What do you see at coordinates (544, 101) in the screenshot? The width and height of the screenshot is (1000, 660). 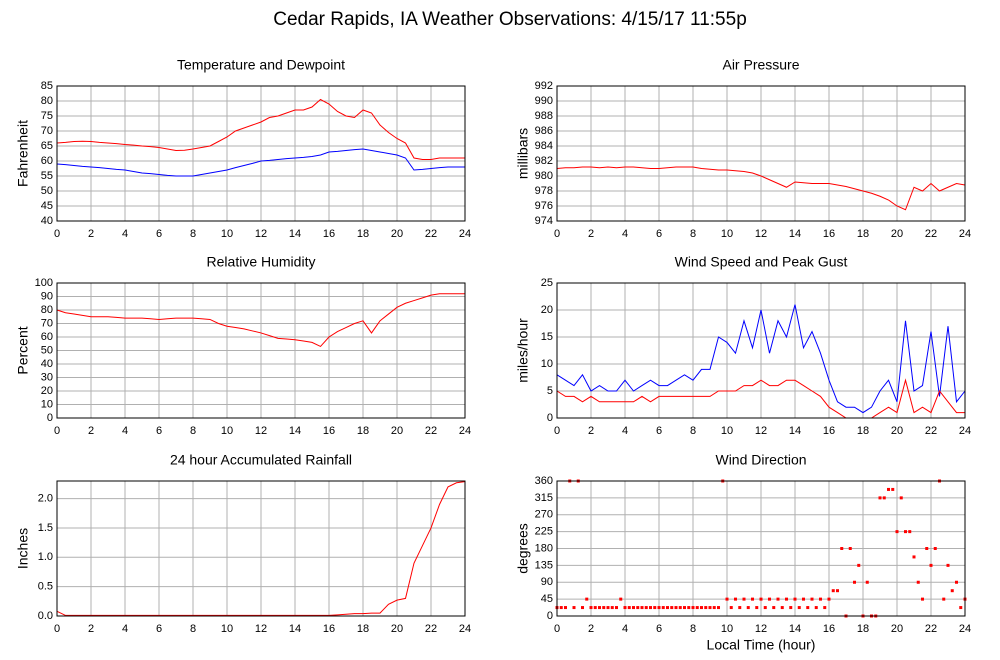 I see `y-tick-label: 990` at bounding box center [544, 101].